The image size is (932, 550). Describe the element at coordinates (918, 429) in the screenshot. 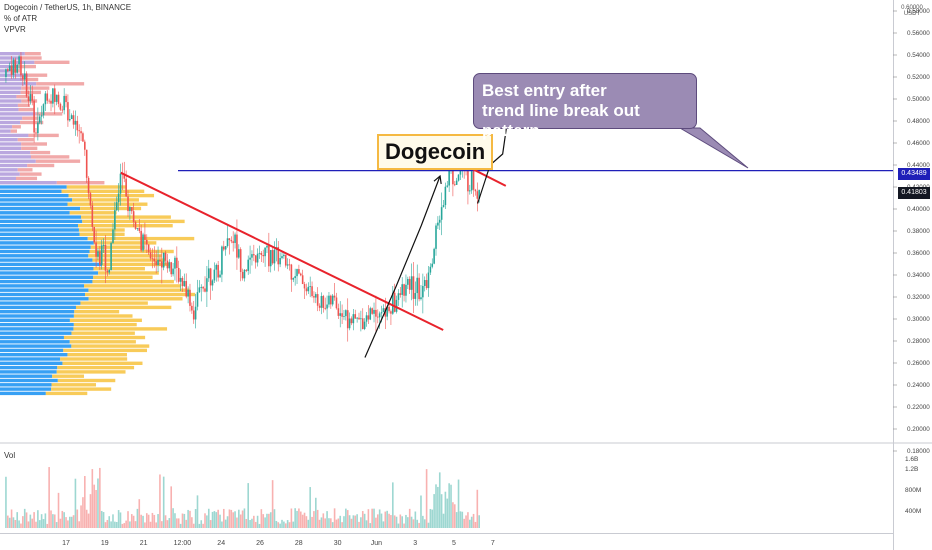

I see `y-tick-label: 0.20000` at that location.